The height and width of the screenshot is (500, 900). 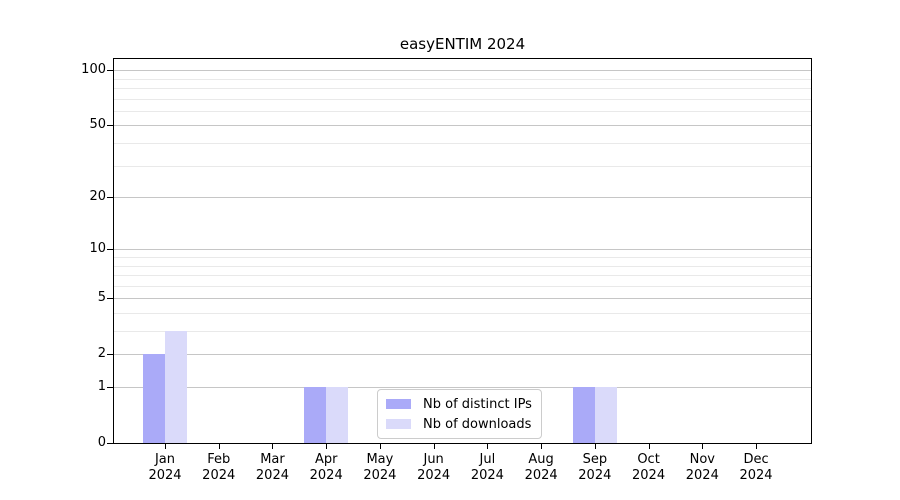 What do you see at coordinates (101, 297) in the screenshot?
I see `y-tick-label-5: 5` at bounding box center [101, 297].